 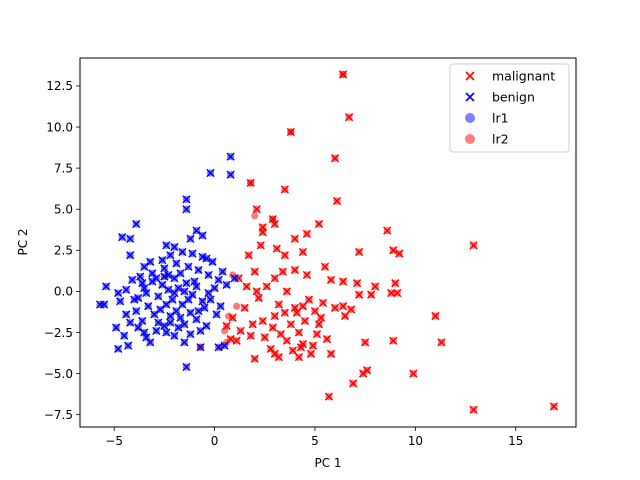 What do you see at coordinates (470, 139) in the screenshot?
I see `legend-marker-lr2` at bounding box center [470, 139].